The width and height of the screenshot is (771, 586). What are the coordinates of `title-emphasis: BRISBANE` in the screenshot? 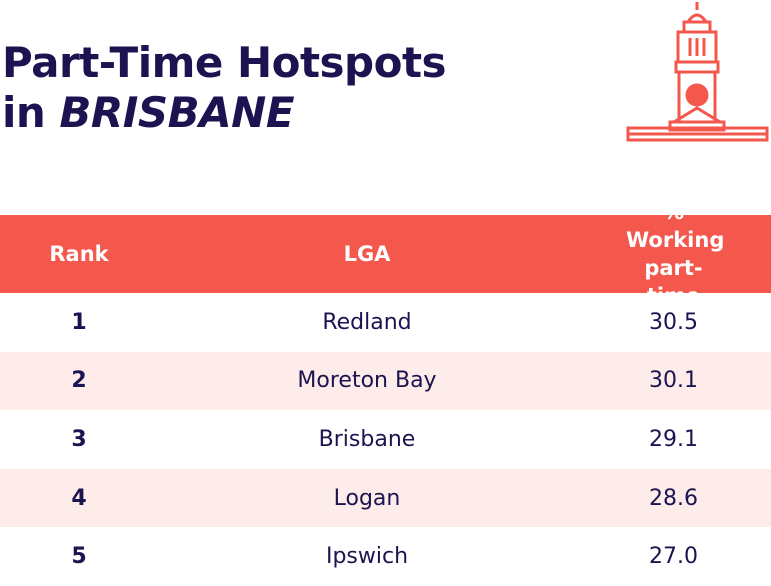 It's located at (177, 112).